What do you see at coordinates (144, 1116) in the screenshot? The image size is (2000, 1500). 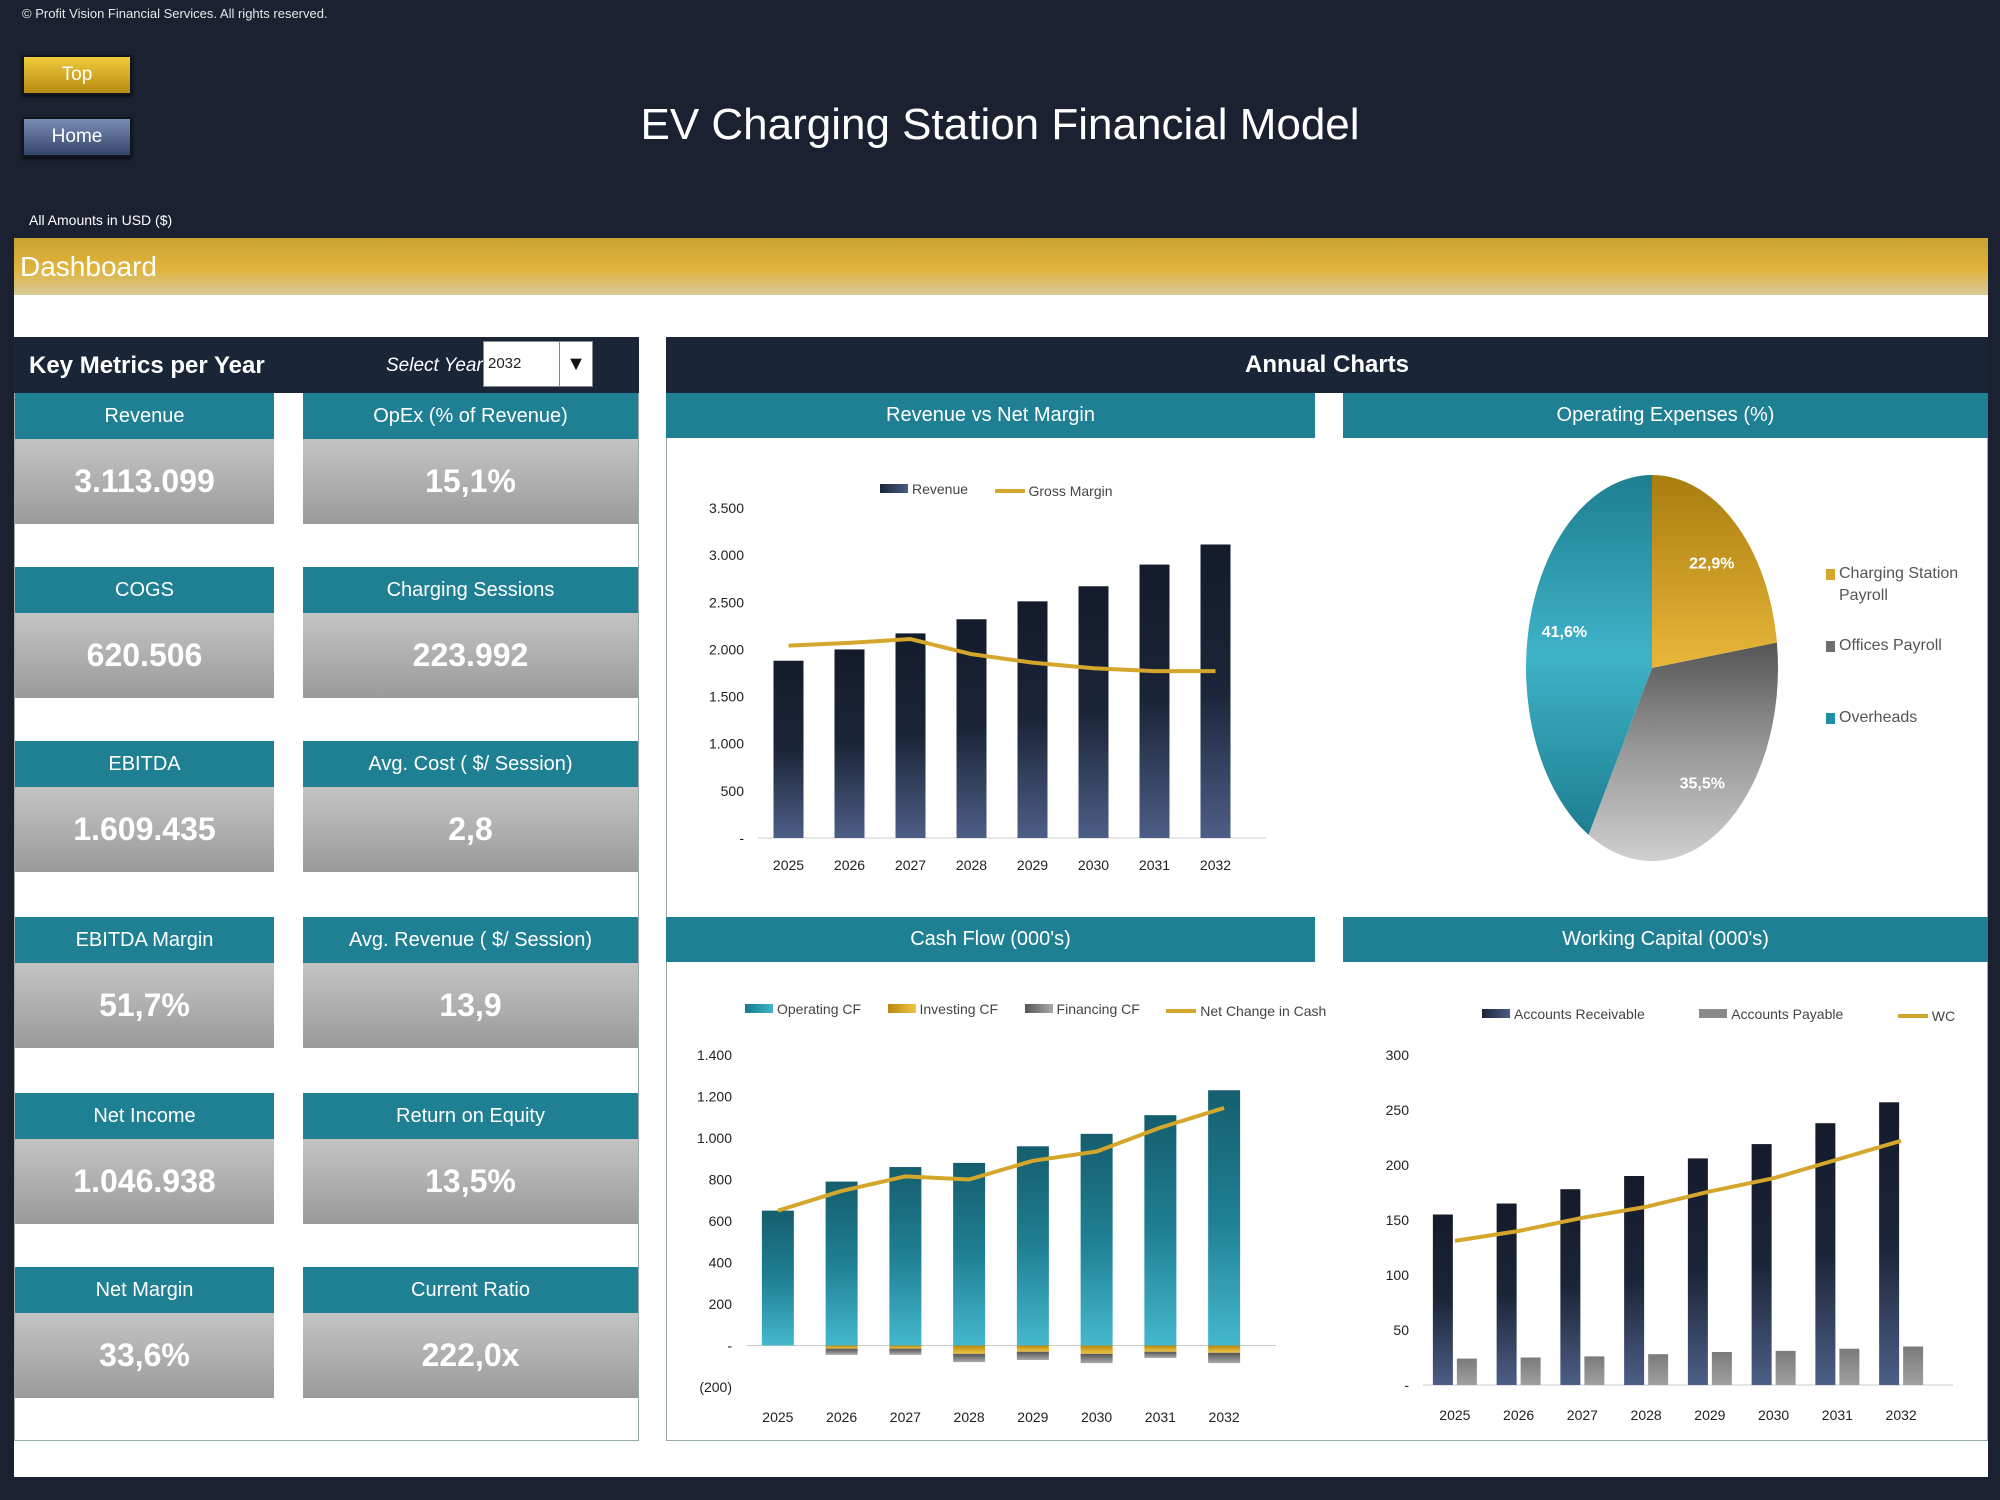 I see `metric-label: Net Income` at bounding box center [144, 1116].